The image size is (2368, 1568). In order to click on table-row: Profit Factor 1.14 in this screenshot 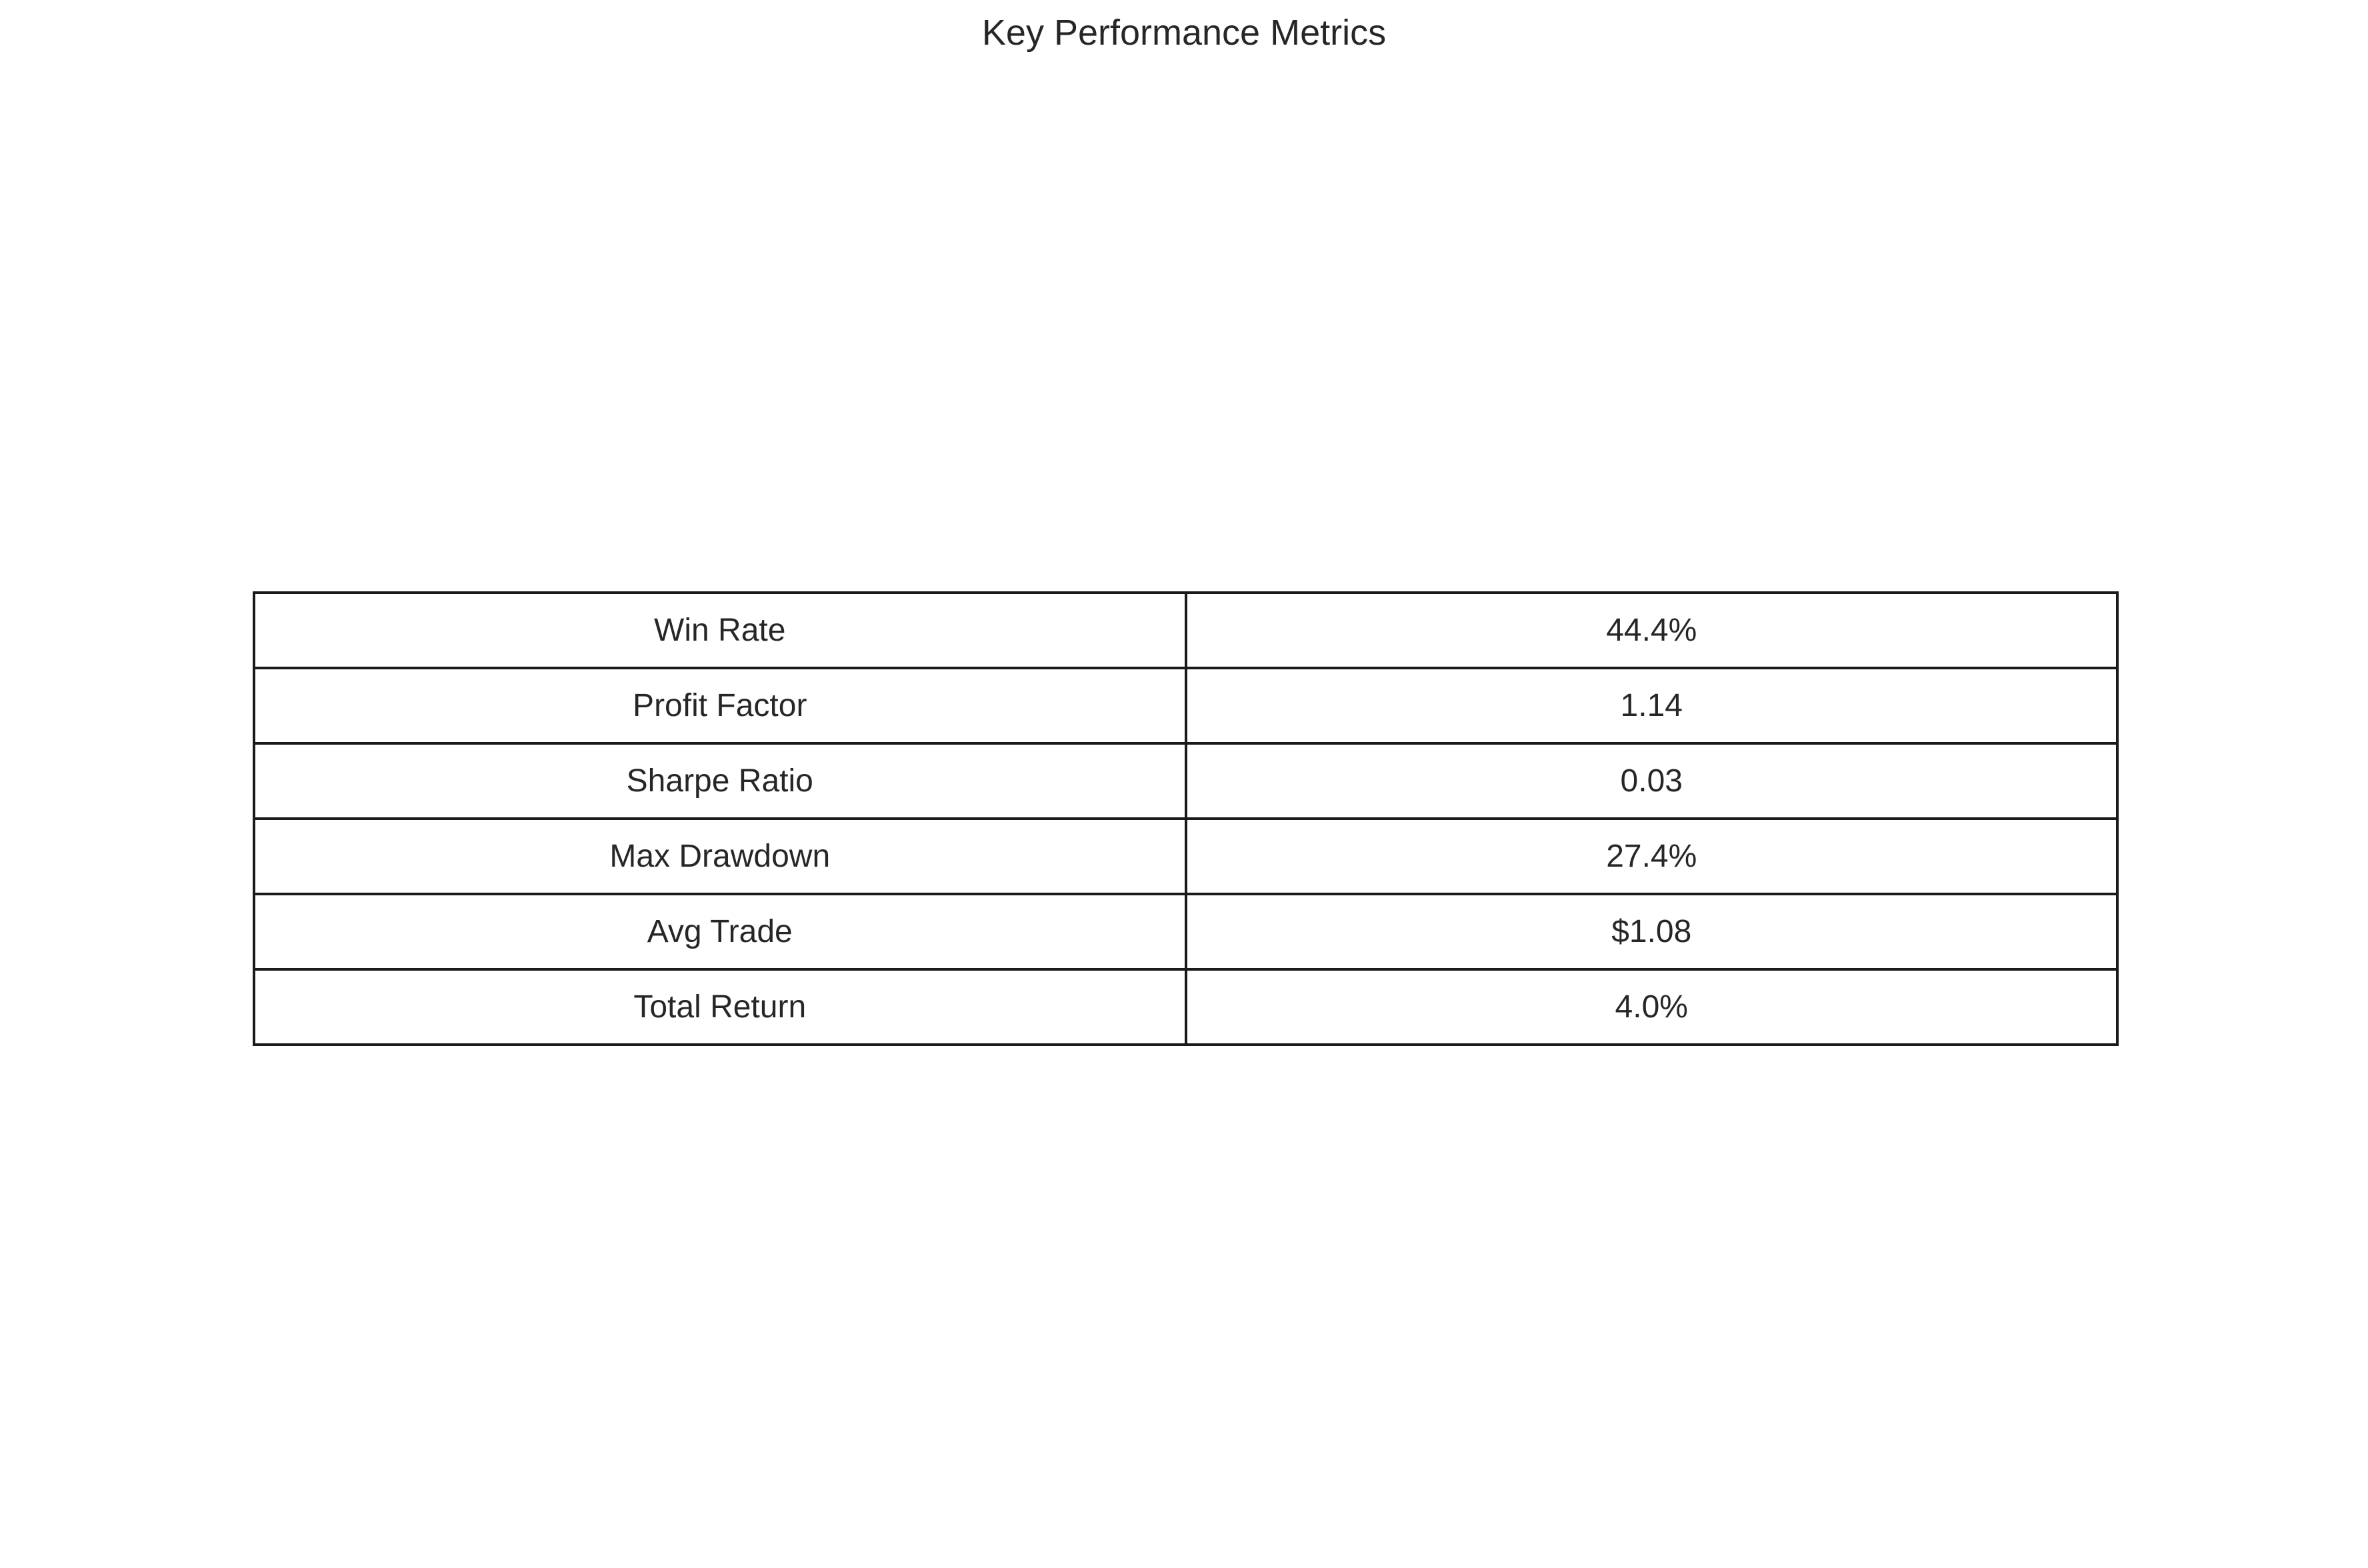, I will do `click(1186, 706)`.